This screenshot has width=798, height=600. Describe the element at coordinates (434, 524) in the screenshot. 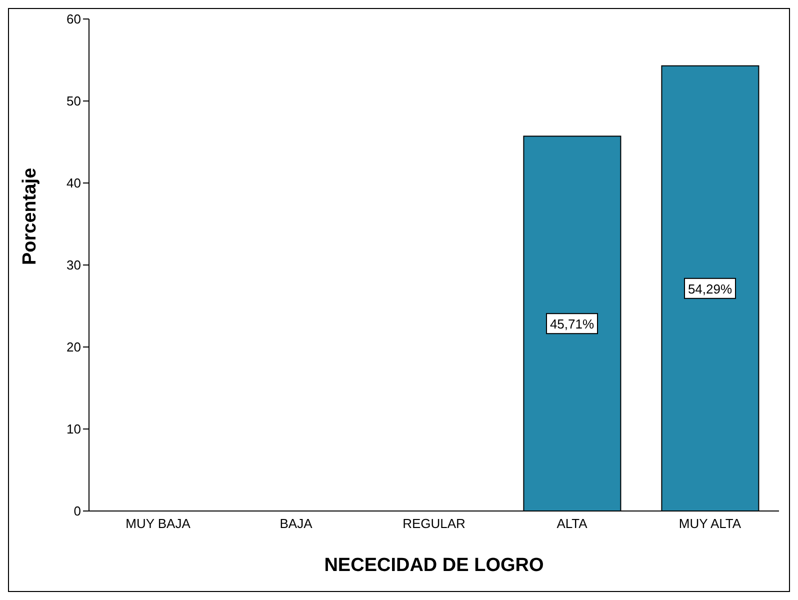

I see `x-tick-label: REGULAR` at that location.